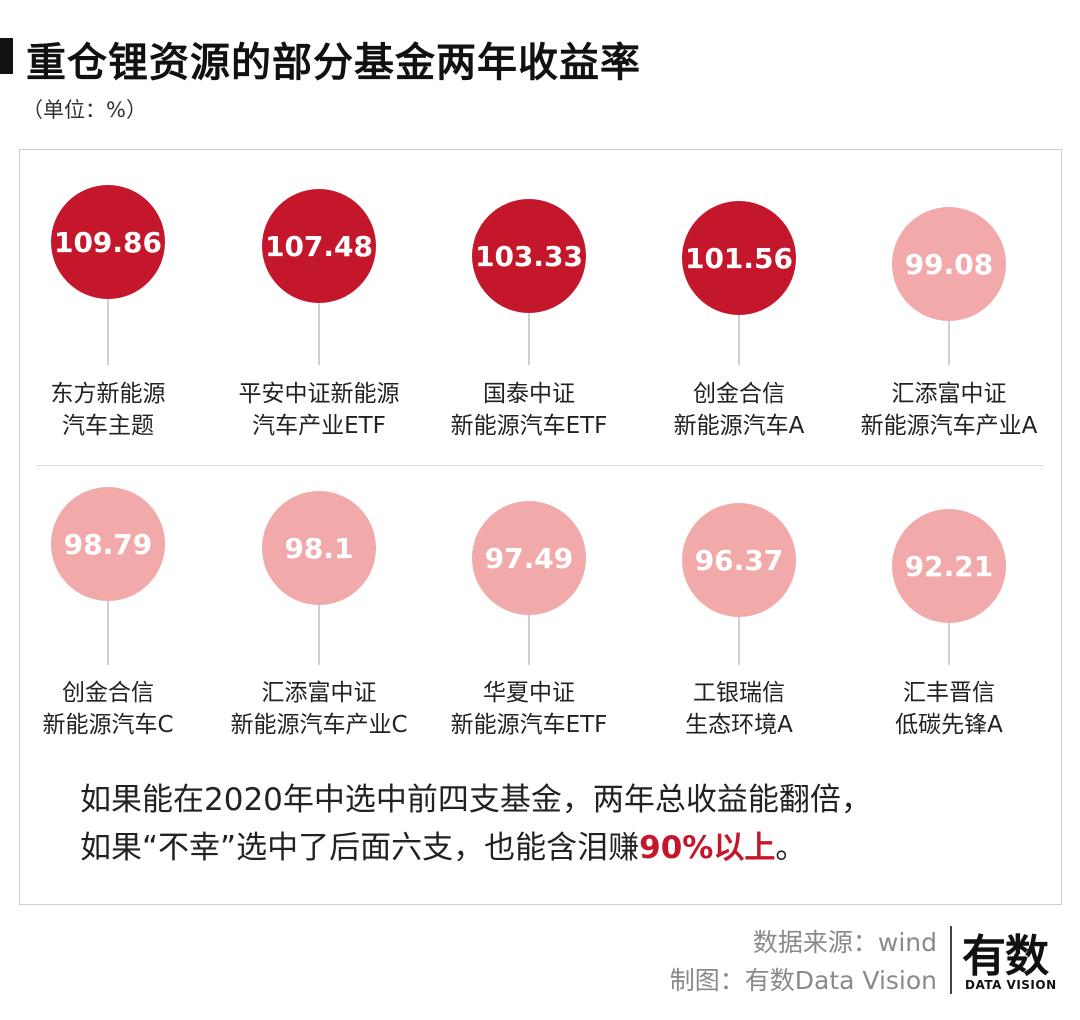 The width and height of the screenshot is (1080, 1020). Describe the element at coordinates (949, 566) in the screenshot. I see `fund-value-bubble: 92.21` at that location.